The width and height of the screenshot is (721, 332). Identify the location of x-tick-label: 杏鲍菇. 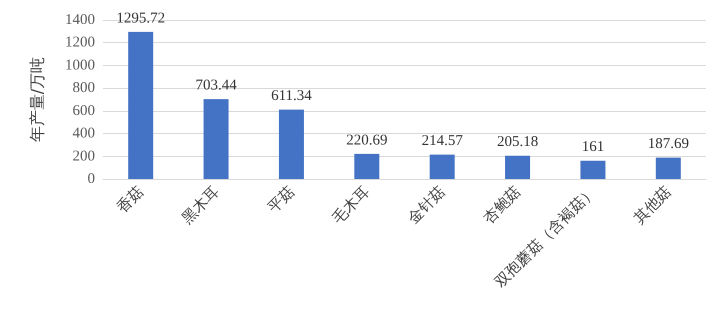
(501, 205).